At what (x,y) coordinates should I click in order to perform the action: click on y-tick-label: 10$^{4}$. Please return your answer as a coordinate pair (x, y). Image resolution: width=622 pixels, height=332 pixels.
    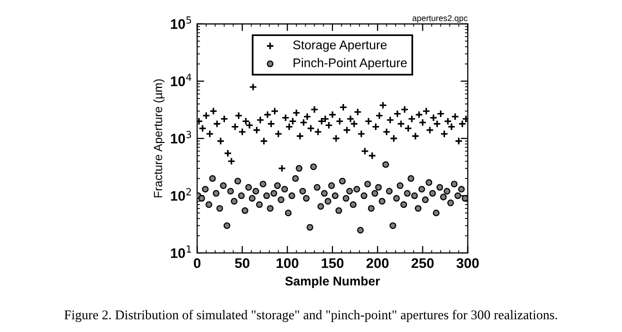
    Looking at the image, I should click on (181, 80).